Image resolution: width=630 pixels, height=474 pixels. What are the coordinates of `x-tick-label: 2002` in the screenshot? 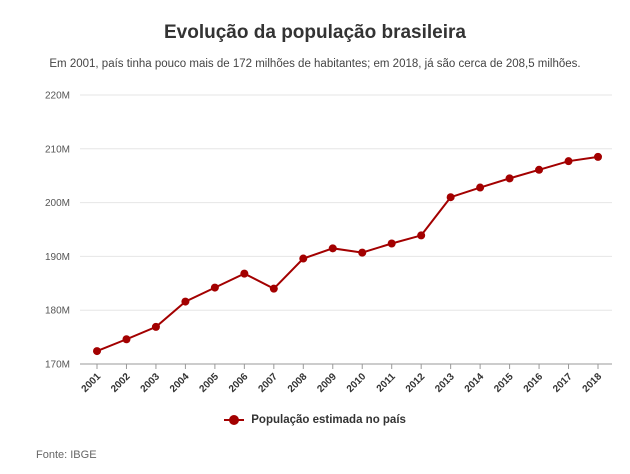 It's located at (121, 383).